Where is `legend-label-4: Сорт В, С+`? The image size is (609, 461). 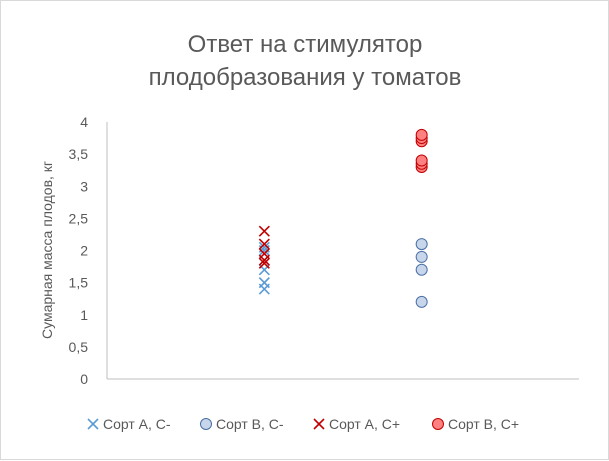 legend-label-4: Сорт В, С+ is located at coordinates (483, 424).